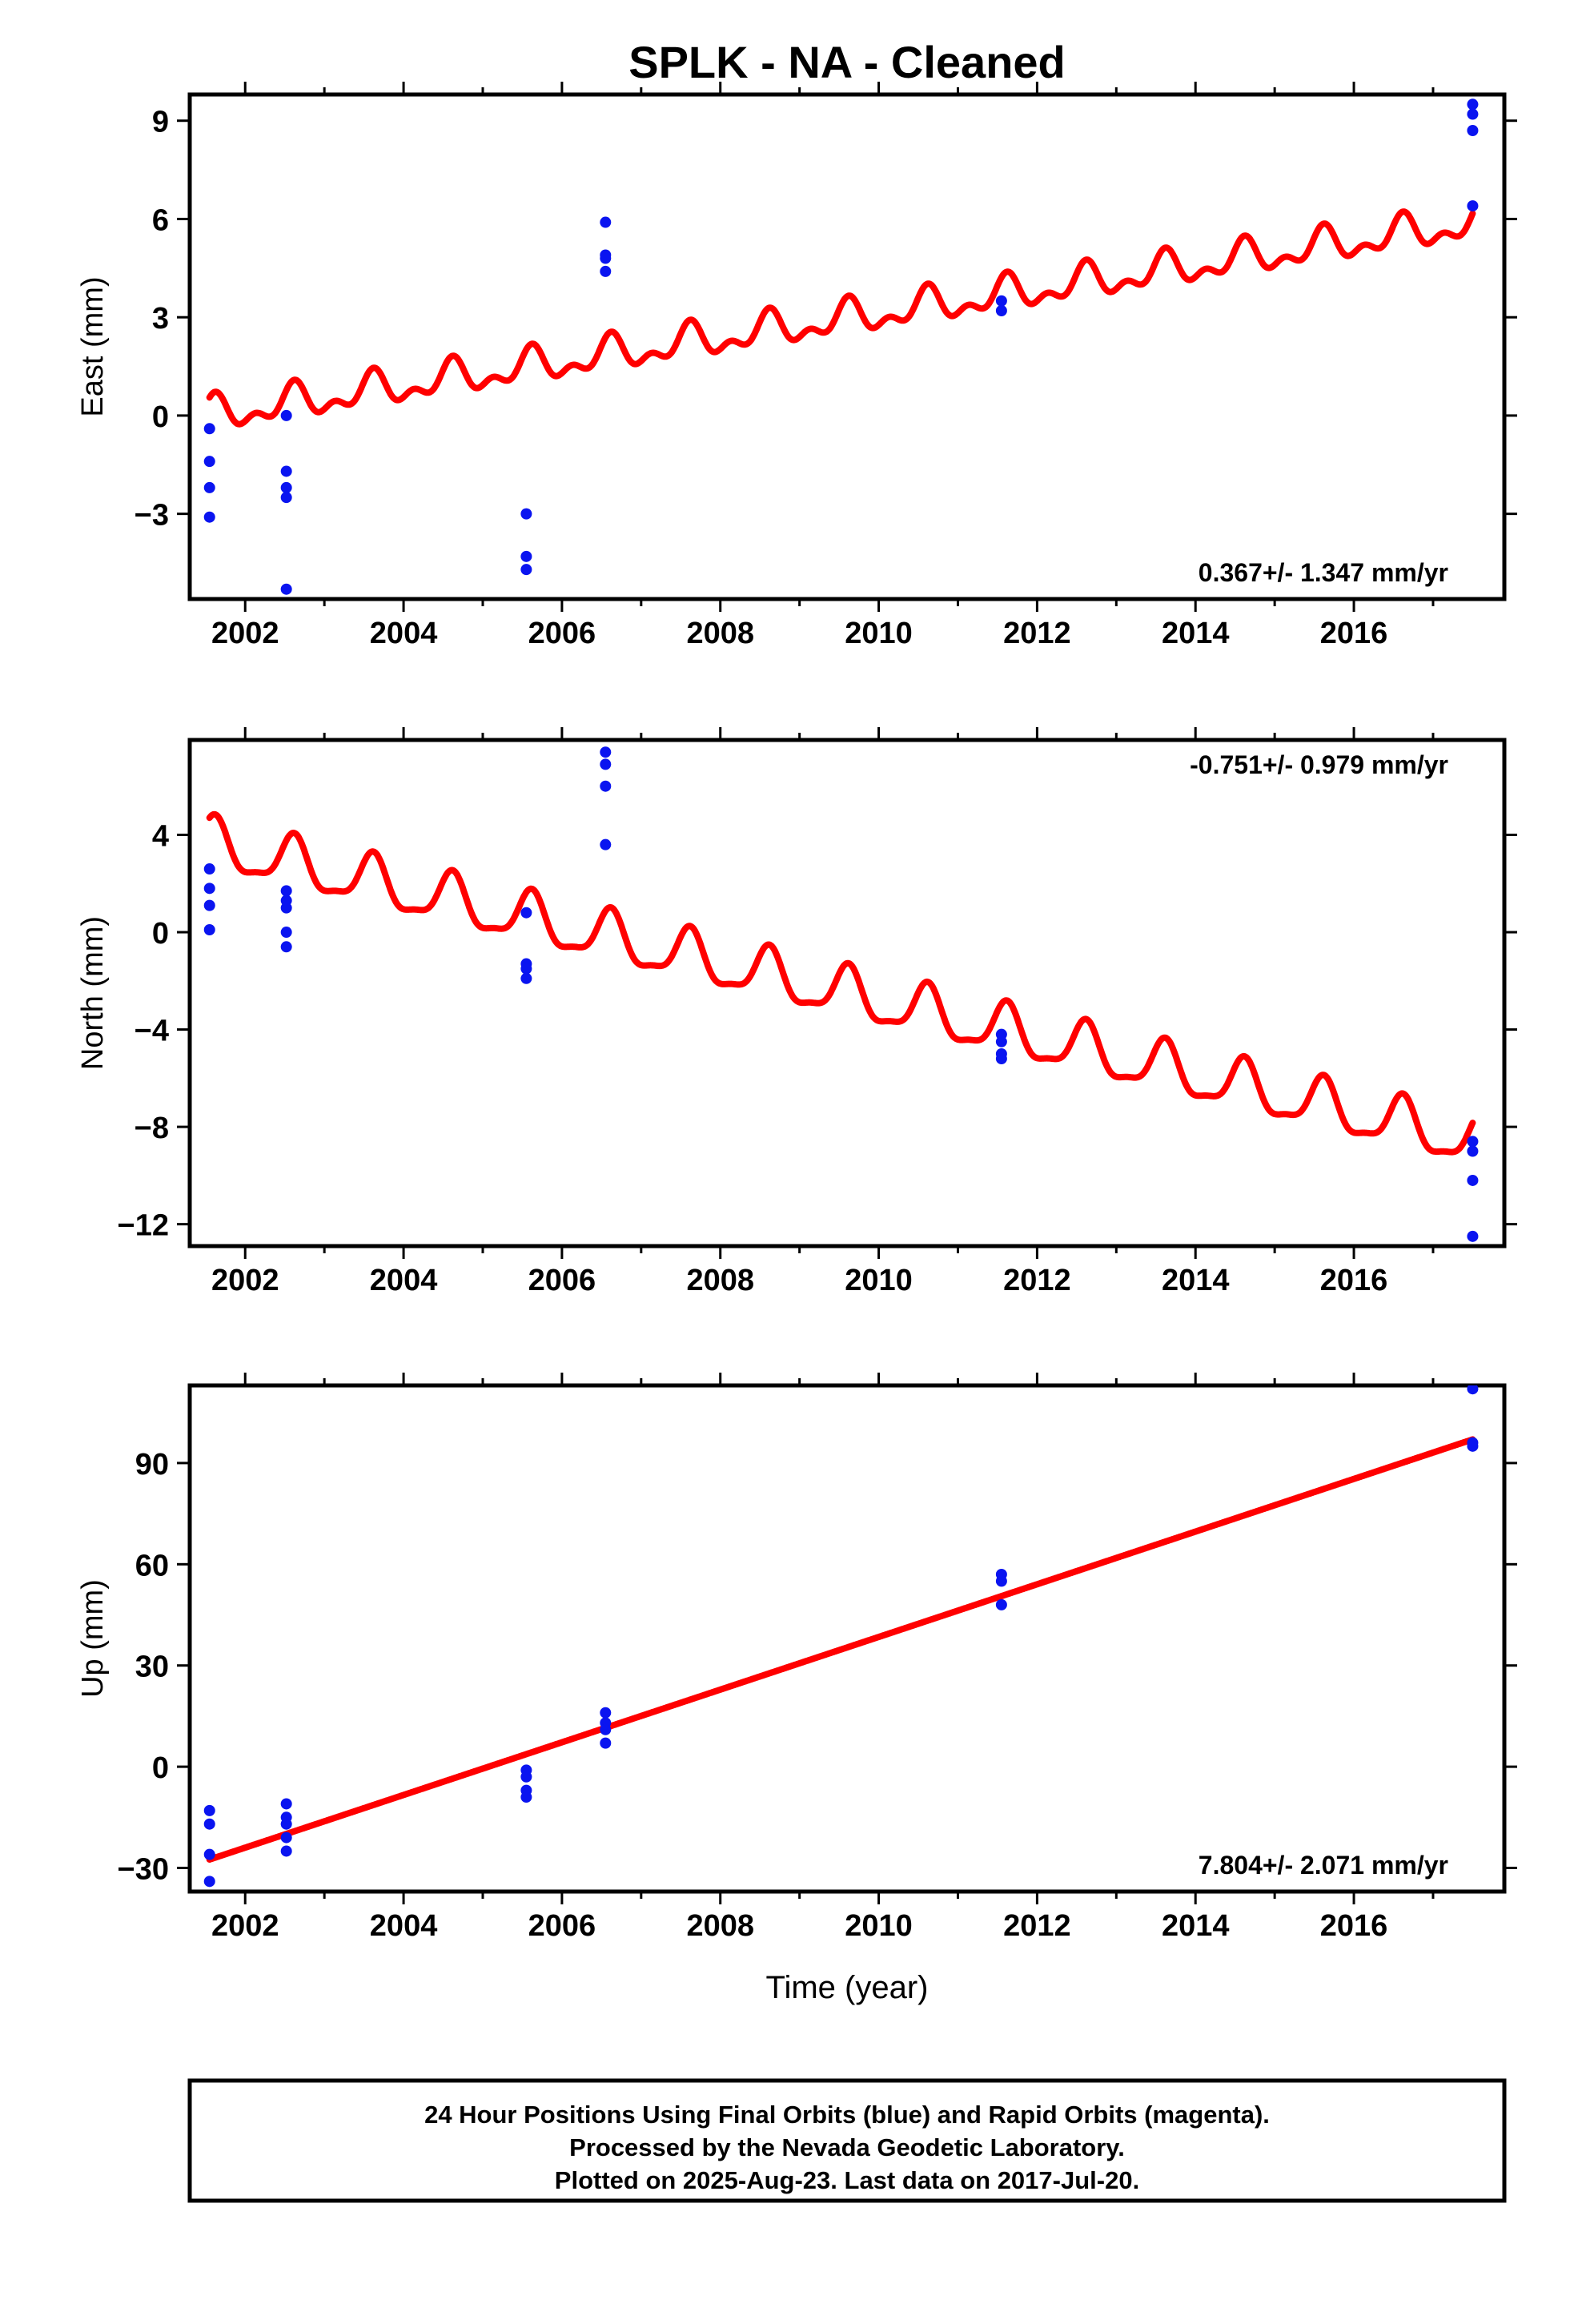 This screenshot has height=2324, width=1582. Describe the element at coordinates (1324, 572) in the screenshot. I see `east-rate-label: 0.367+/- 1.347 mm/yr` at that location.